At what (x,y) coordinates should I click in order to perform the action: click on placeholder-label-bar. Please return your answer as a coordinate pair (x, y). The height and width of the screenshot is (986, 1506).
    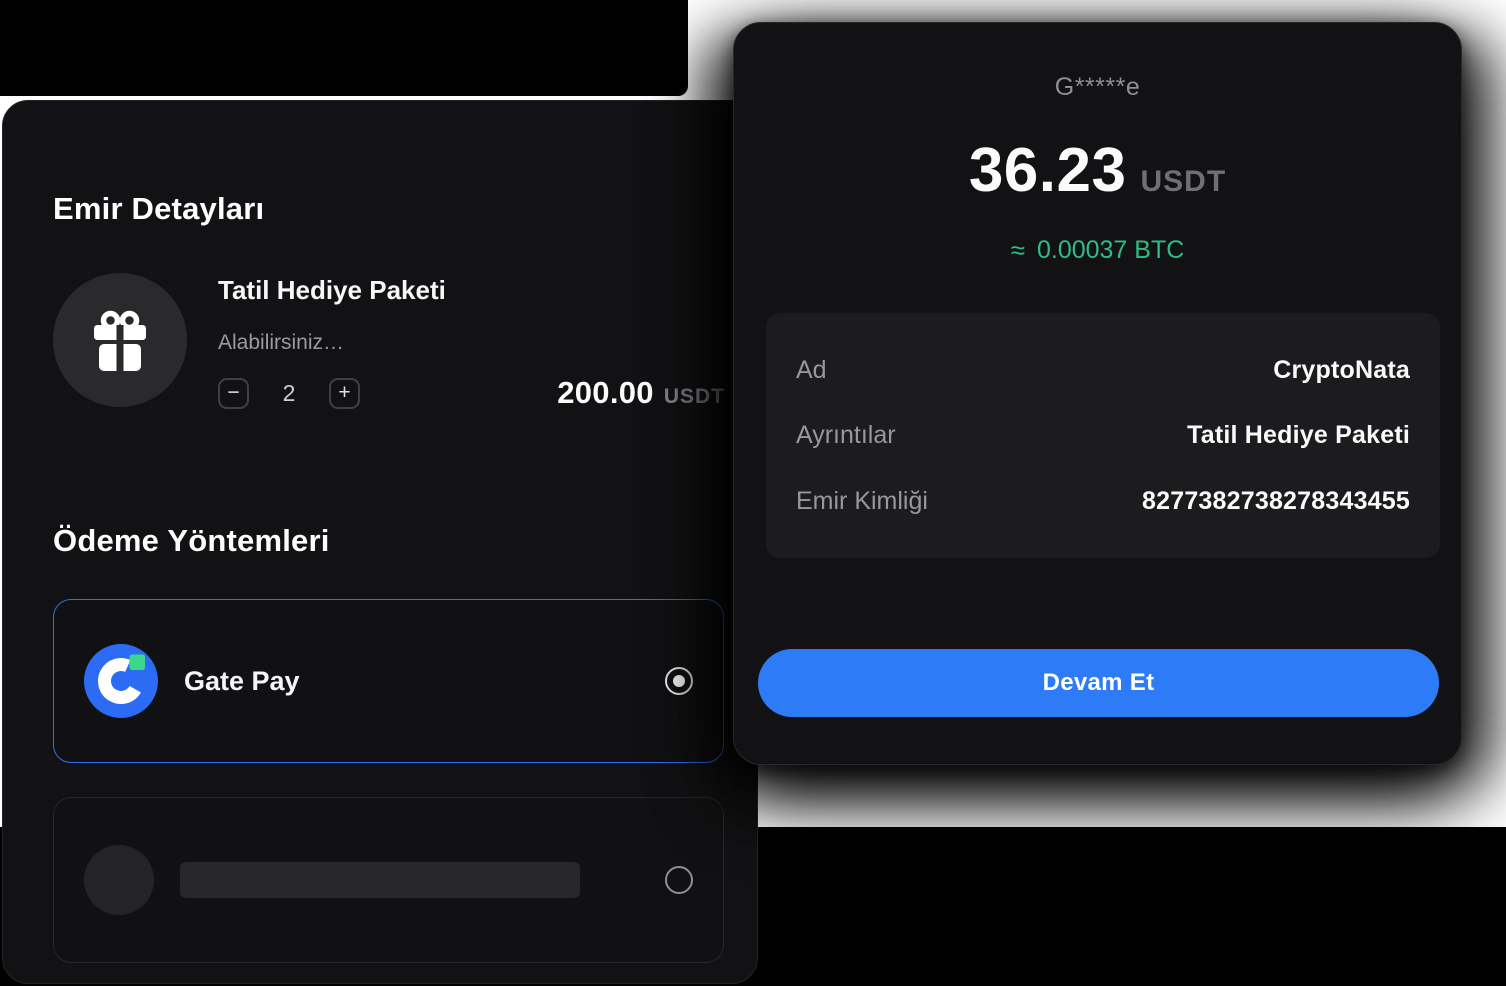
    Looking at the image, I should click on (380, 880).